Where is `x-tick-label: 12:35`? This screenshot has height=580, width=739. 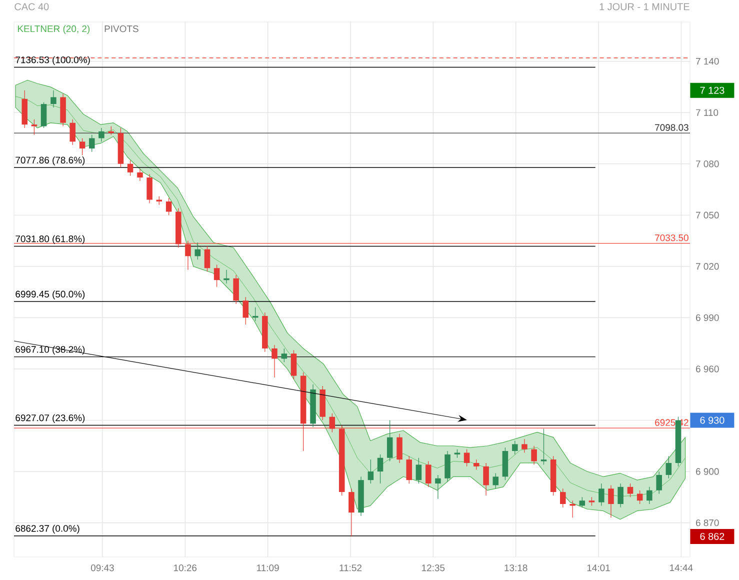 x-tick-label: 12:35 is located at coordinates (433, 568).